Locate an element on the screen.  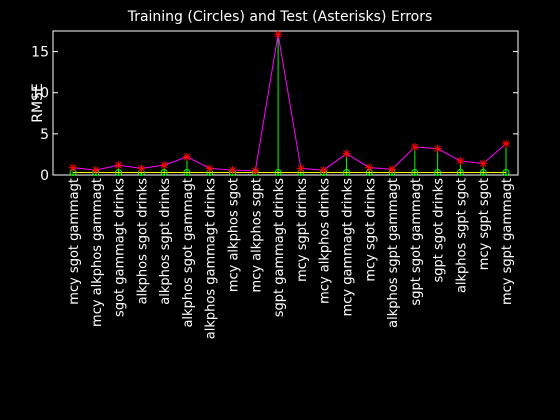
x-tick-label: sgpt sgot drinks is located at coordinates (439, 230).